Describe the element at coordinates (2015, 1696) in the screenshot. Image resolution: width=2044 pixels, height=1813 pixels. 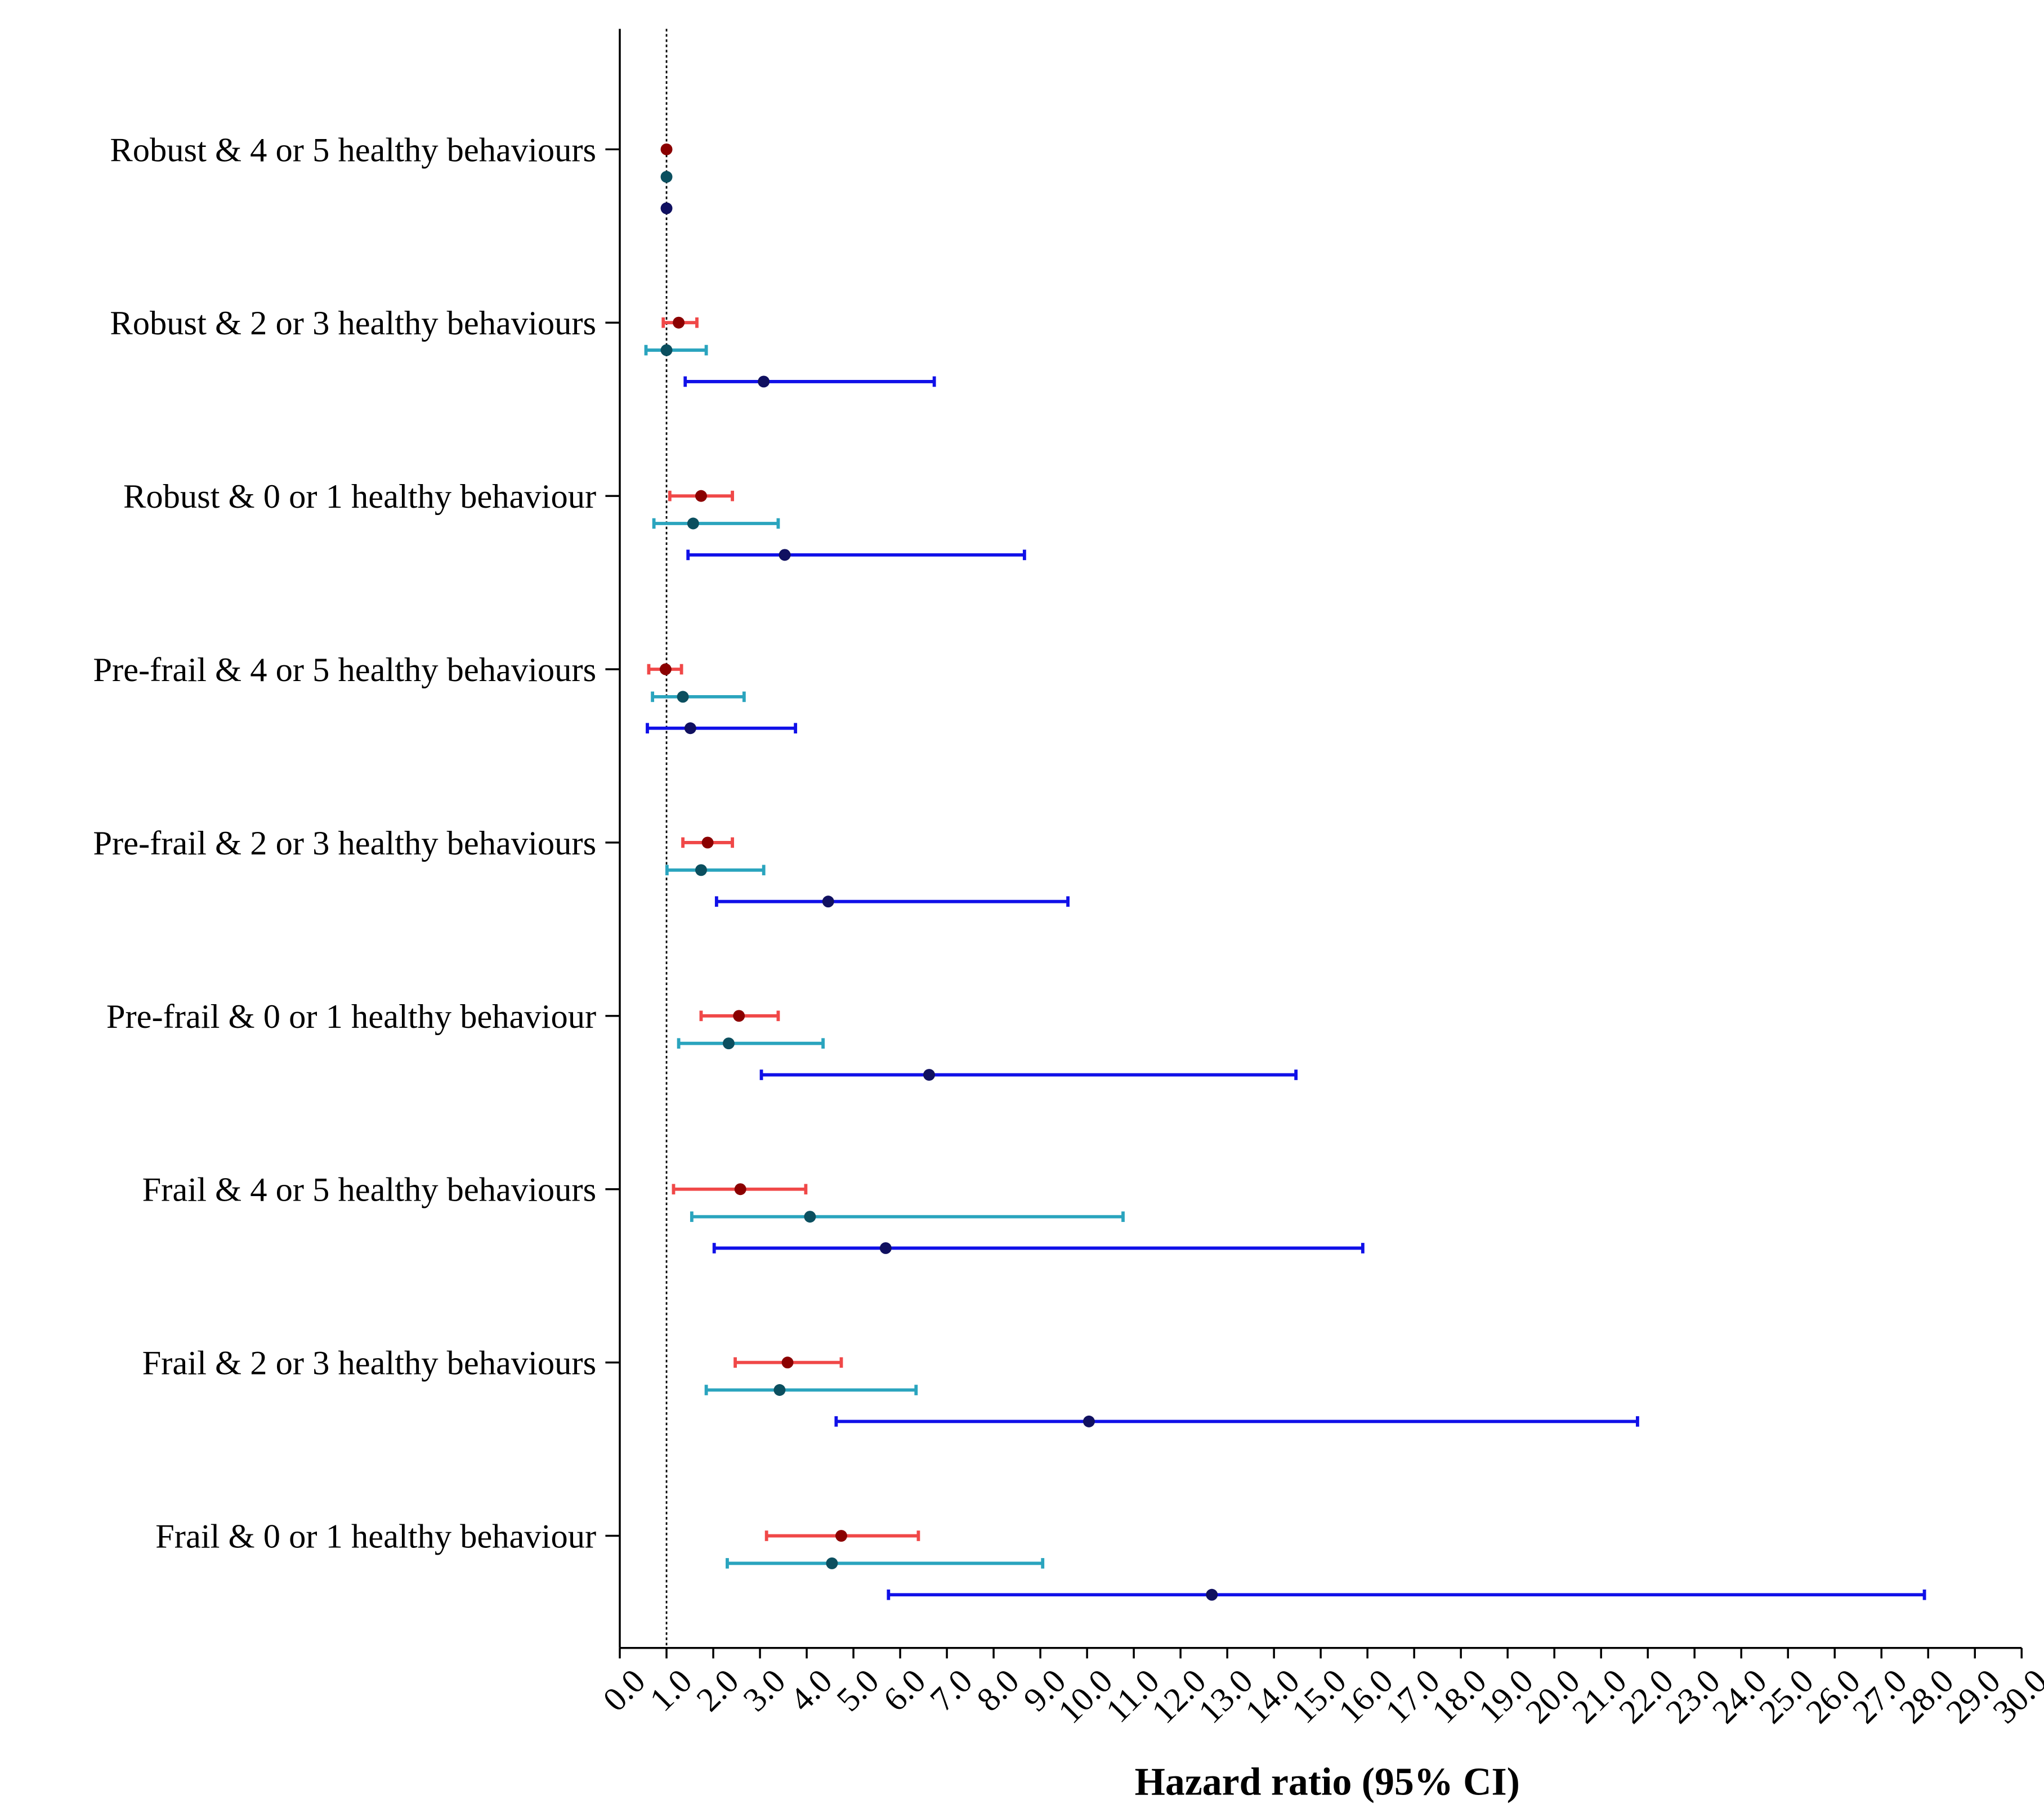
I see `x-tick-label: 30.0` at that location.